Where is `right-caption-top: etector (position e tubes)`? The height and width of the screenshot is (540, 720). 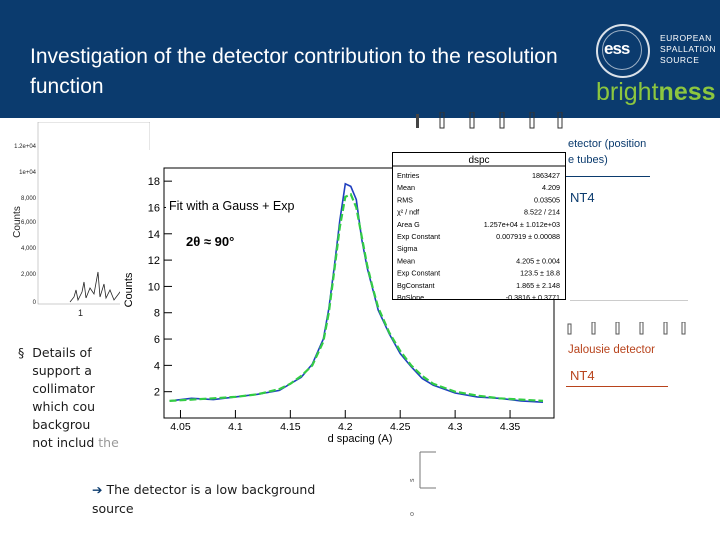 right-caption-top: etector (position e tubes) is located at coordinates (607, 152).